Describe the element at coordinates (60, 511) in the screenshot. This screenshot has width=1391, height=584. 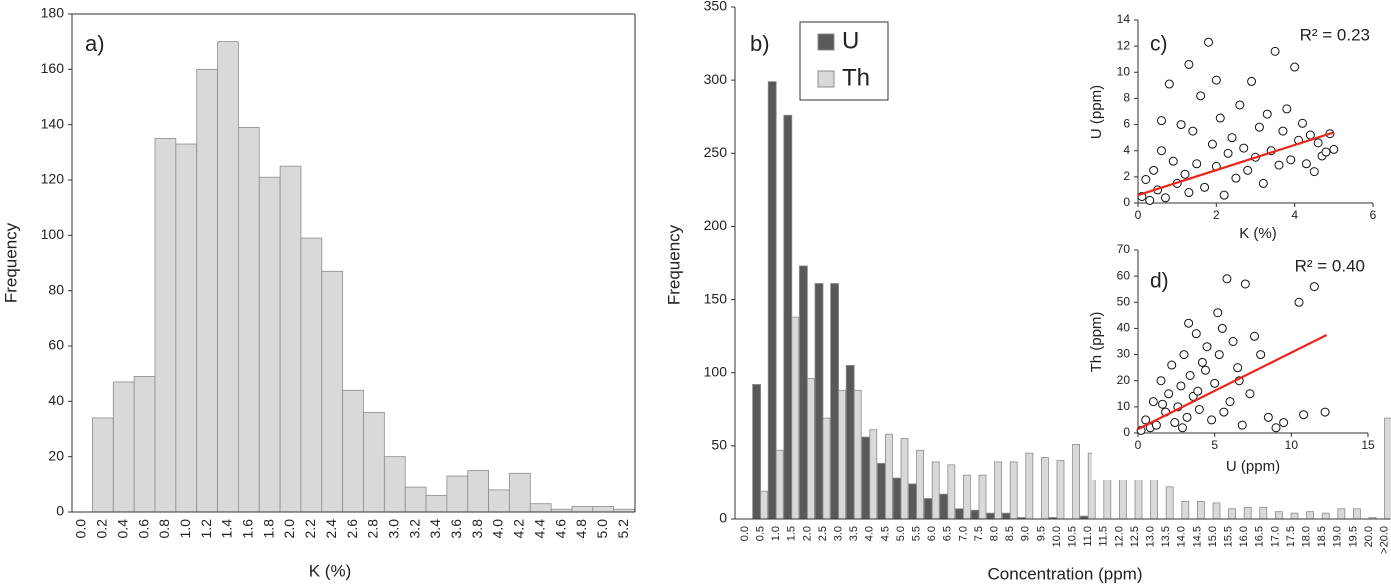
I see `y-tick-label: 0` at that location.